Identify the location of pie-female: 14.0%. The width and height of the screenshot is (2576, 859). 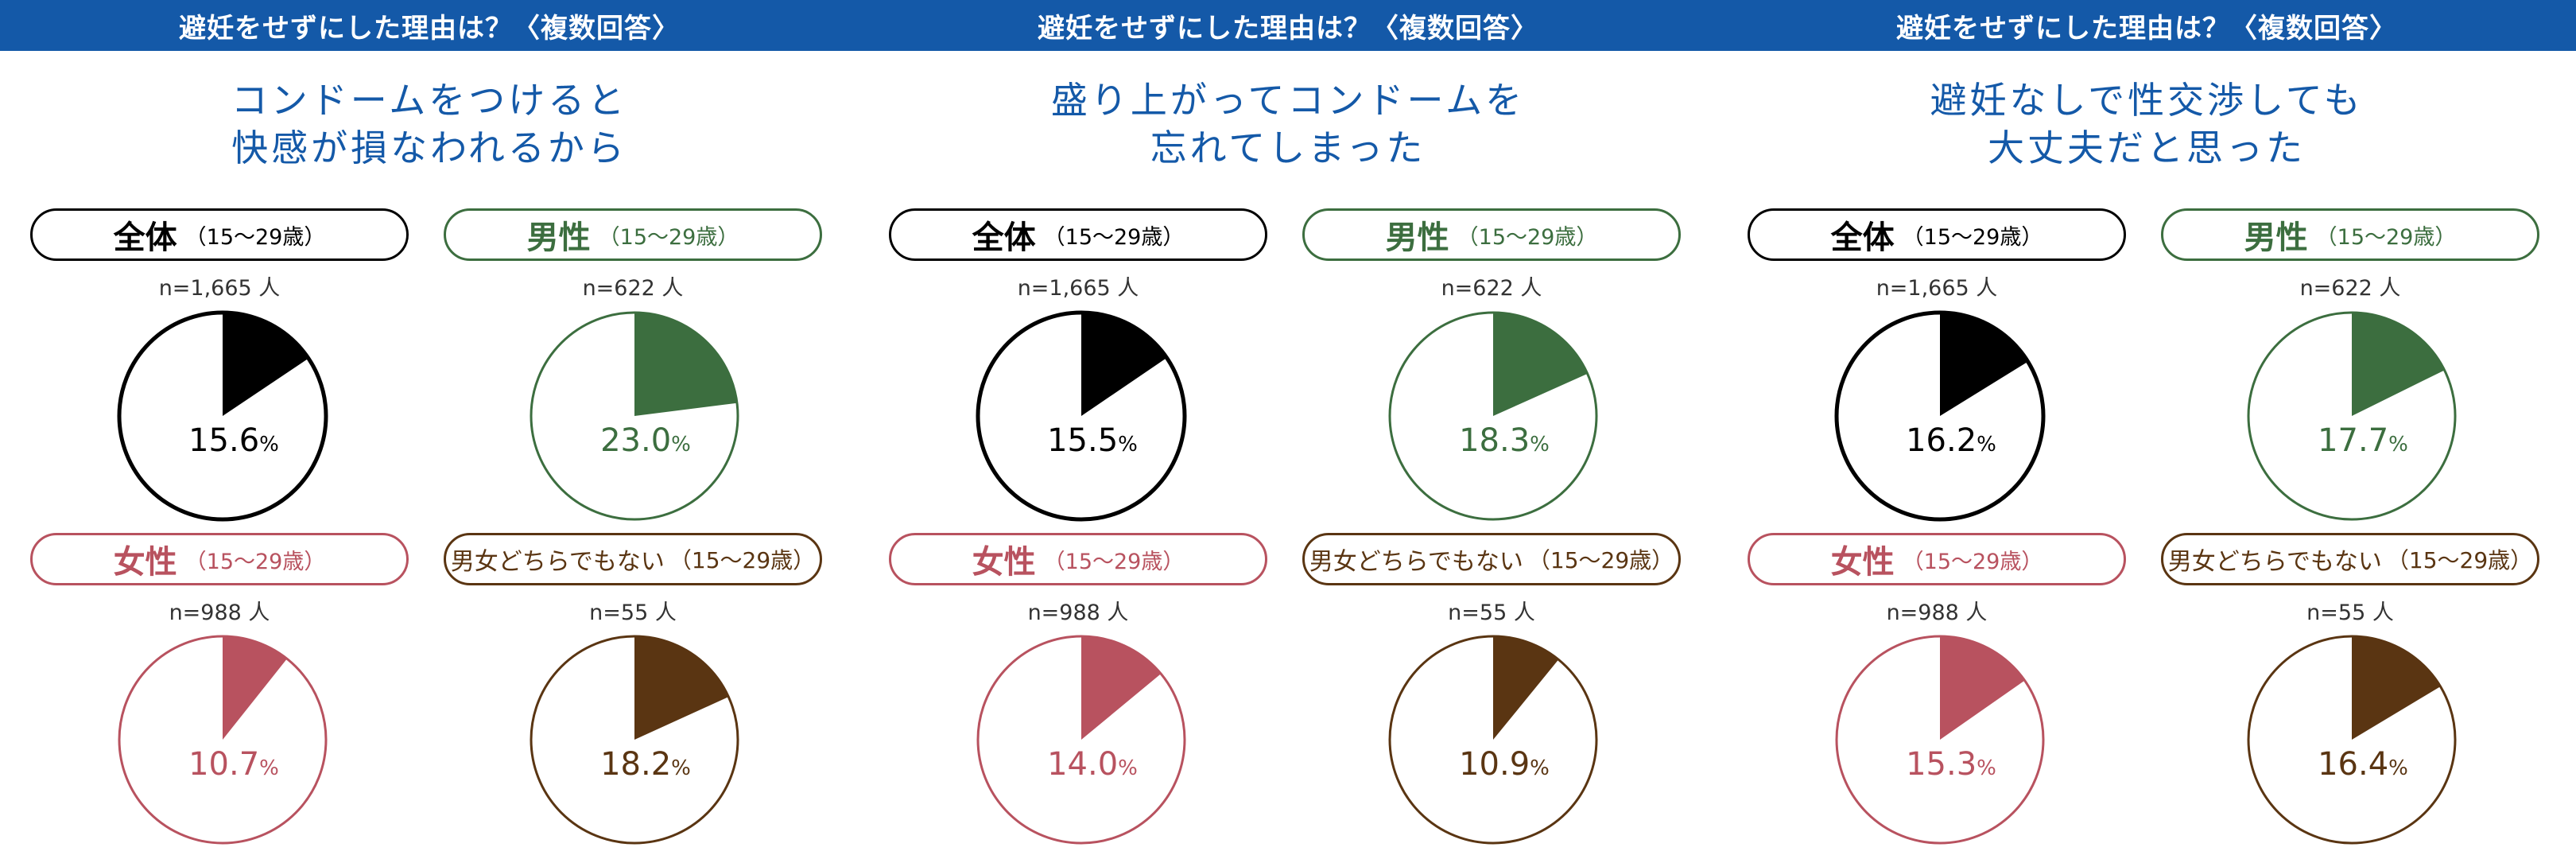
(1081, 740).